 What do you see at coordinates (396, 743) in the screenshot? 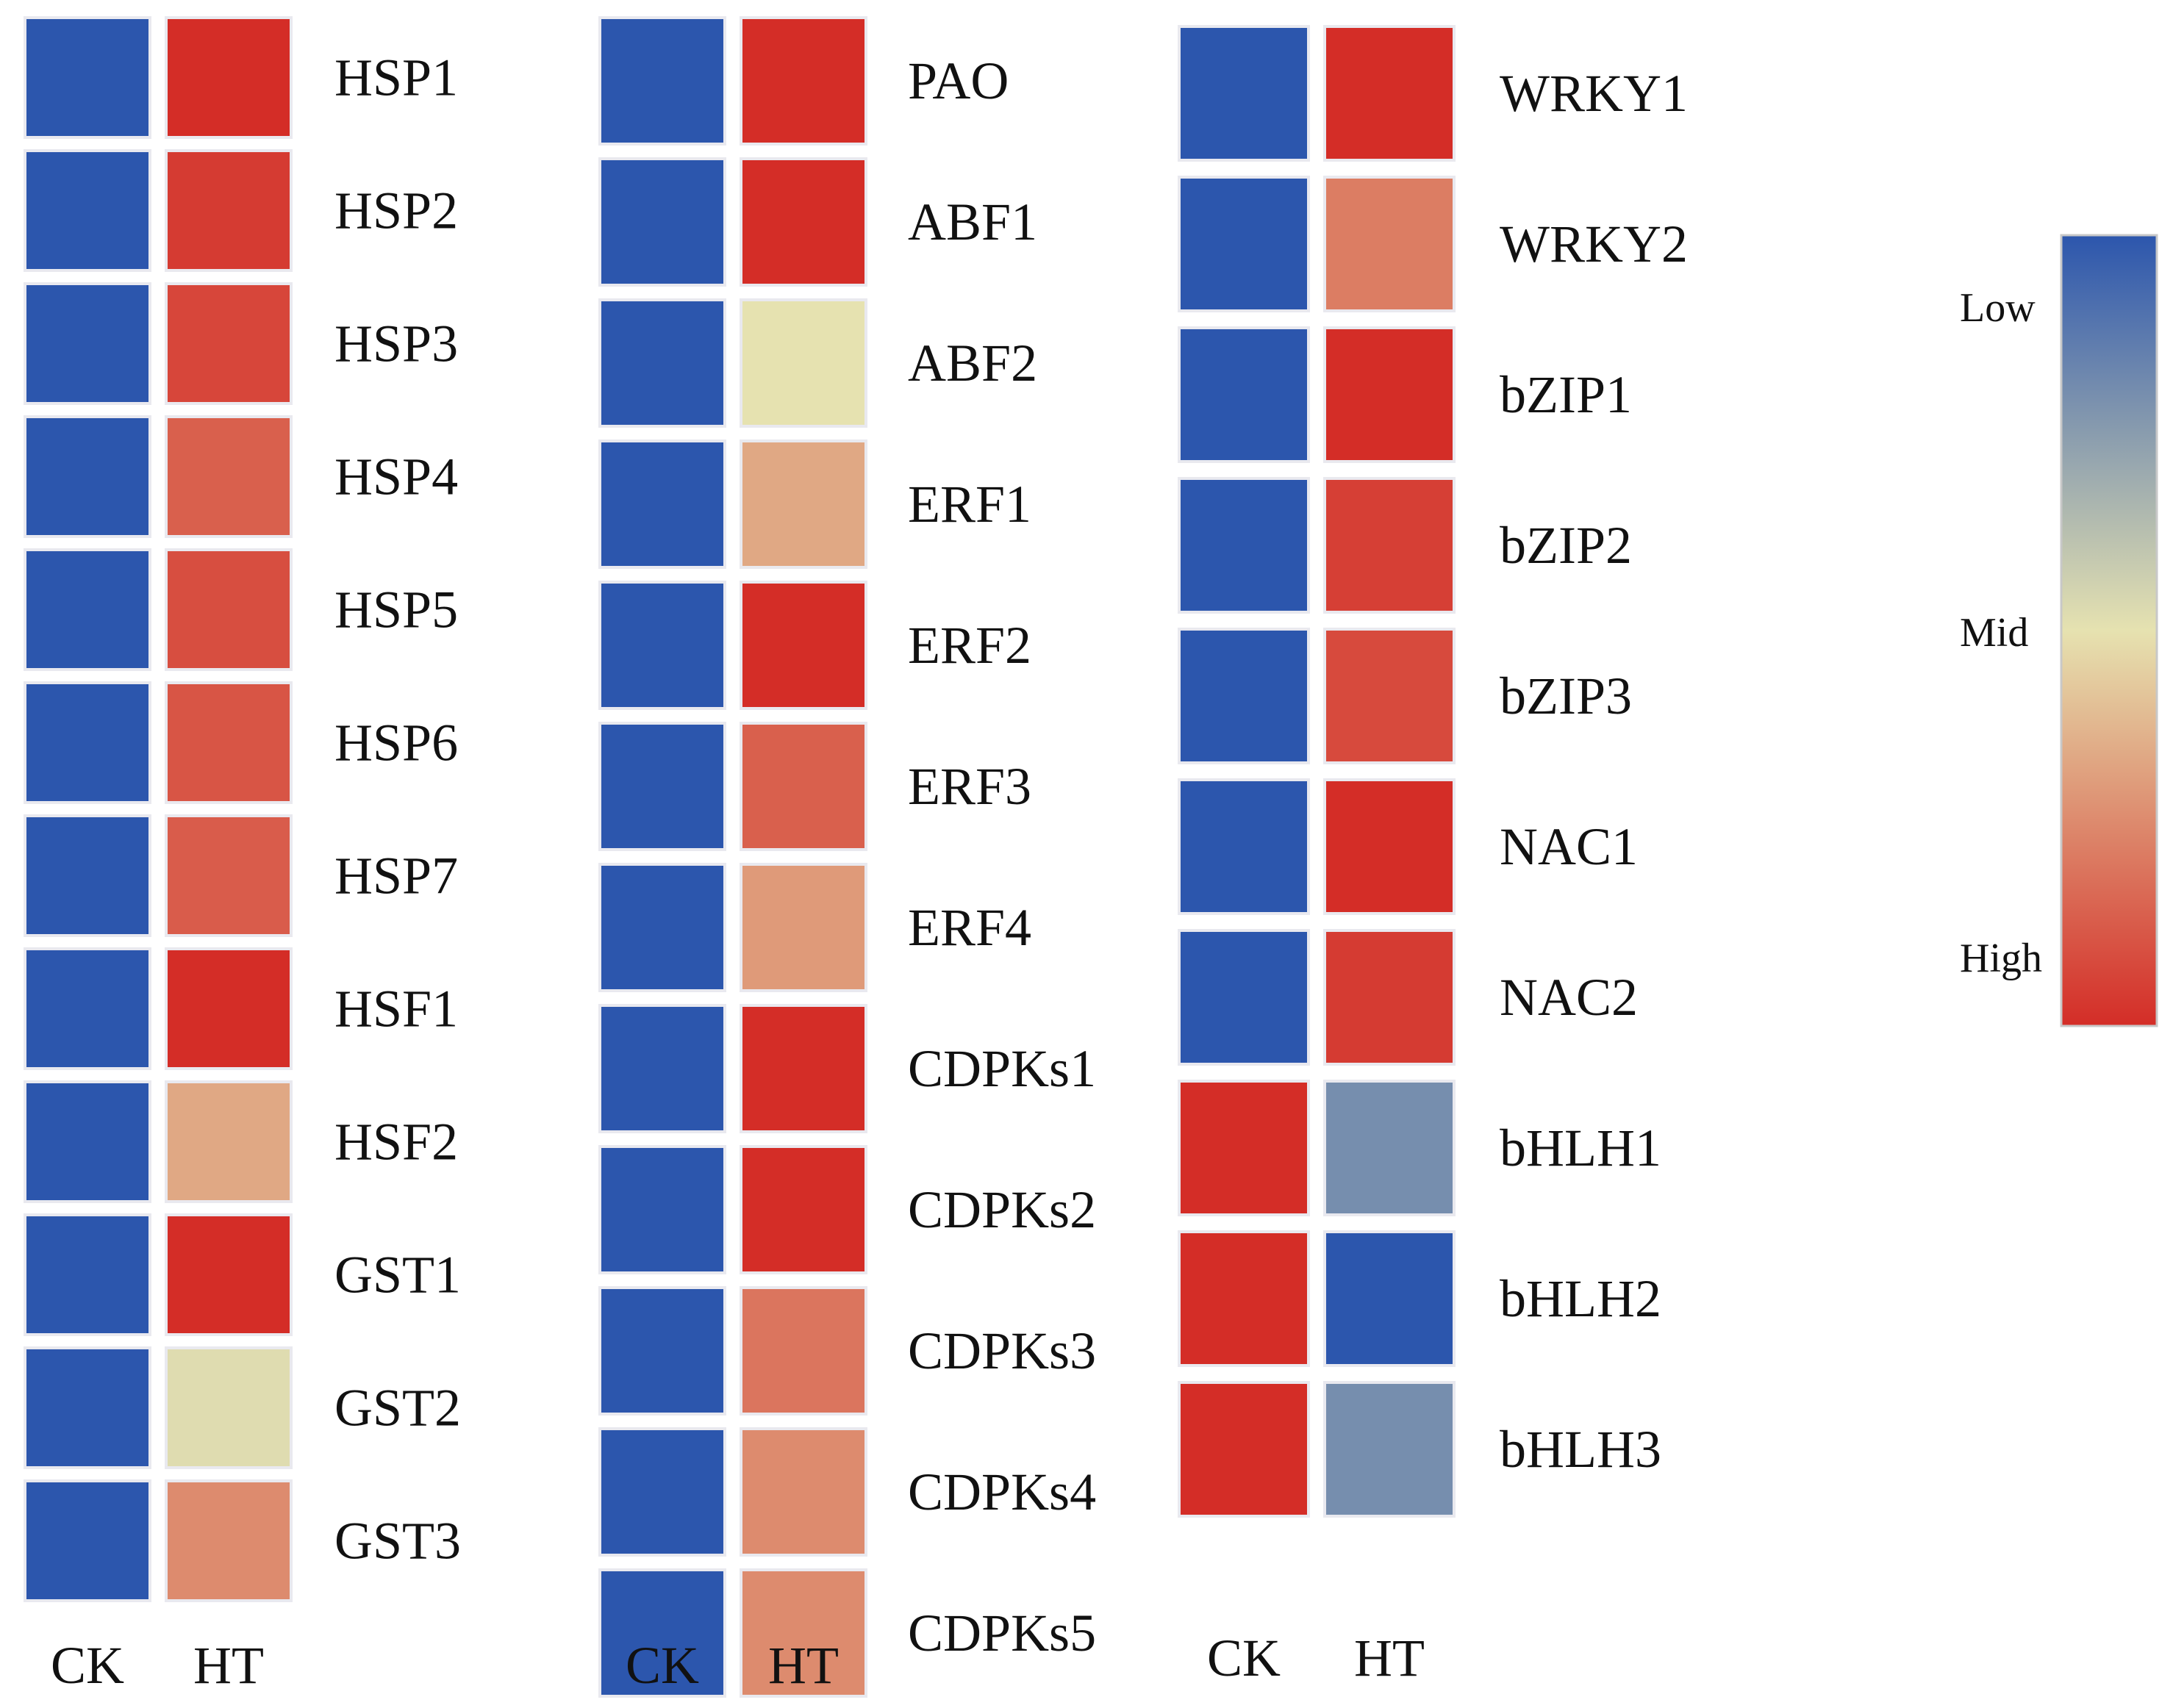
I see `gene-label-hsp6: HSP6` at bounding box center [396, 743].